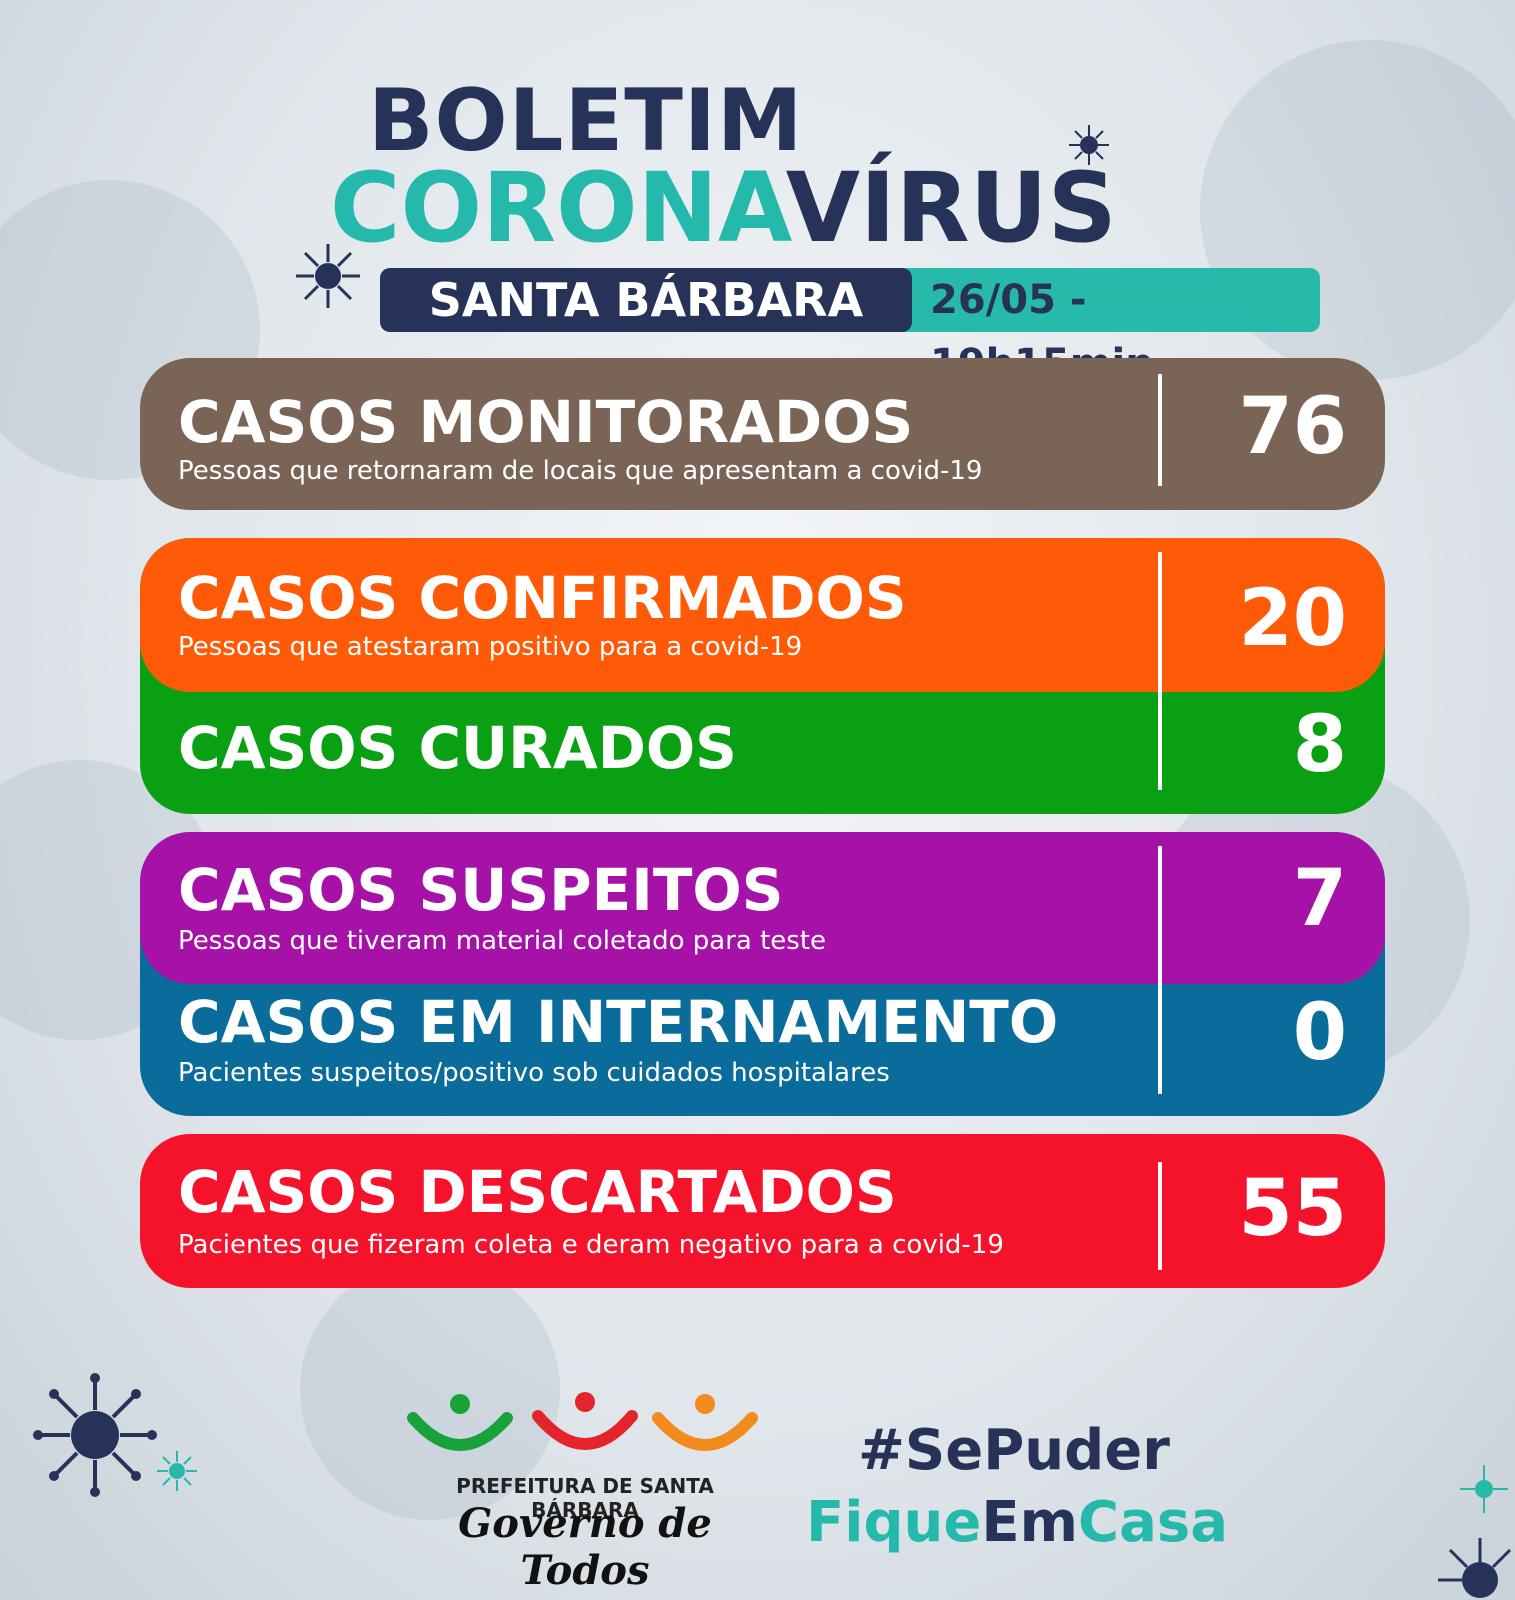 The width and height of the screenshot is (1515, 1600). What do you see at coordinates (542, 598) in the screenshot?
I see `card-title-confirmados: CASOS CONFIRMADOS` at bounding box center [542, 598].